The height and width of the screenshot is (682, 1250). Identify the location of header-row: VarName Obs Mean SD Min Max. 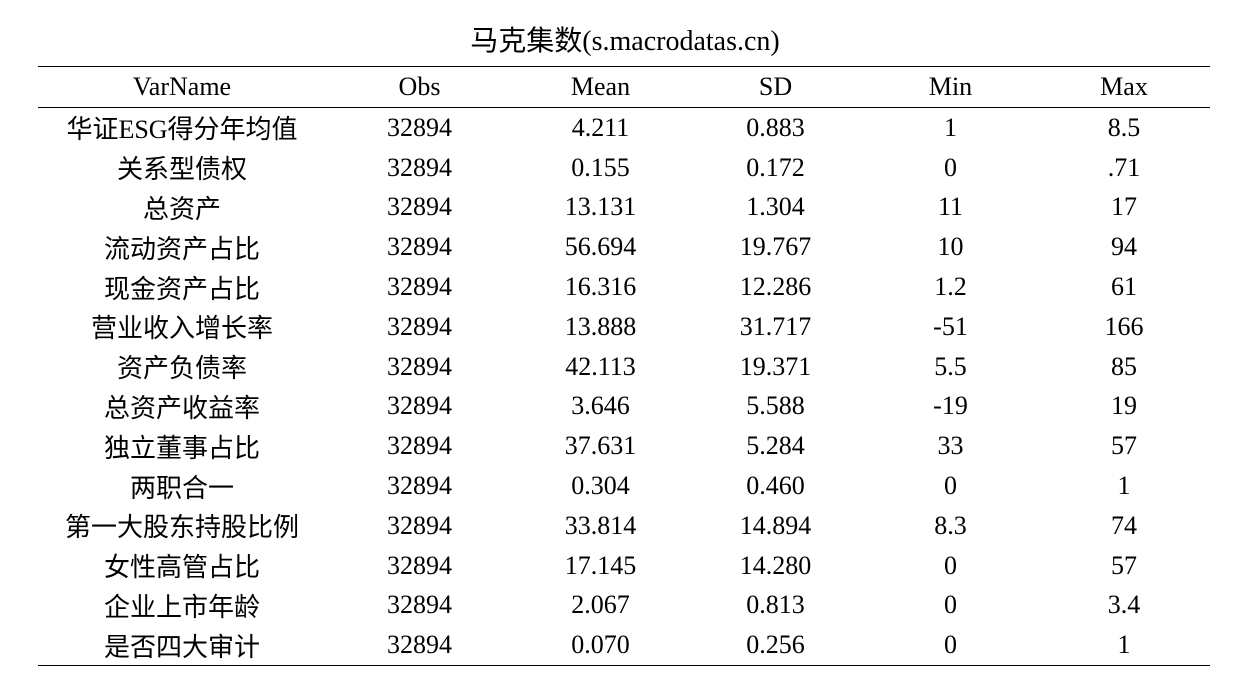
(624, 87).